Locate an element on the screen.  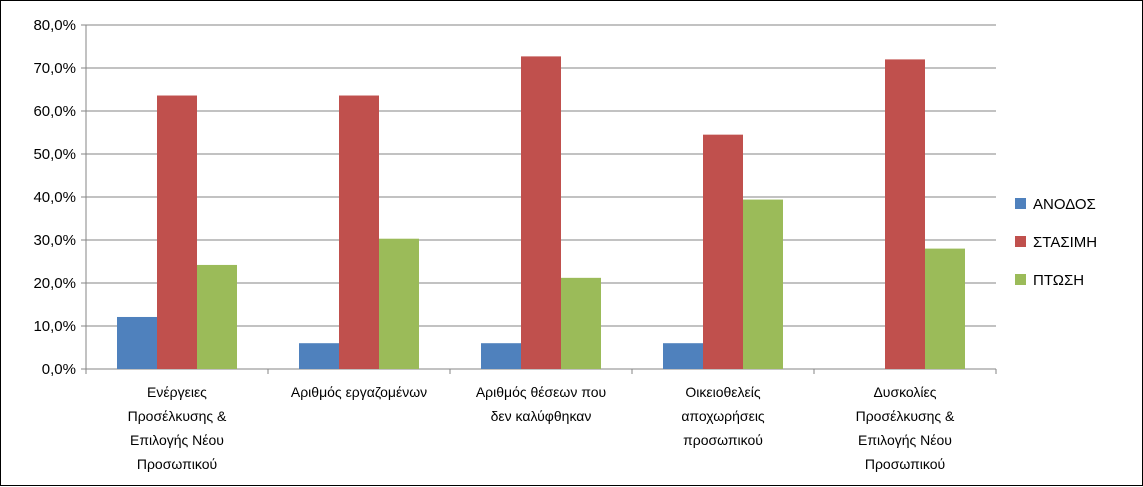
legend-swatch-ανοδος is located at coordinates (1020, 203).